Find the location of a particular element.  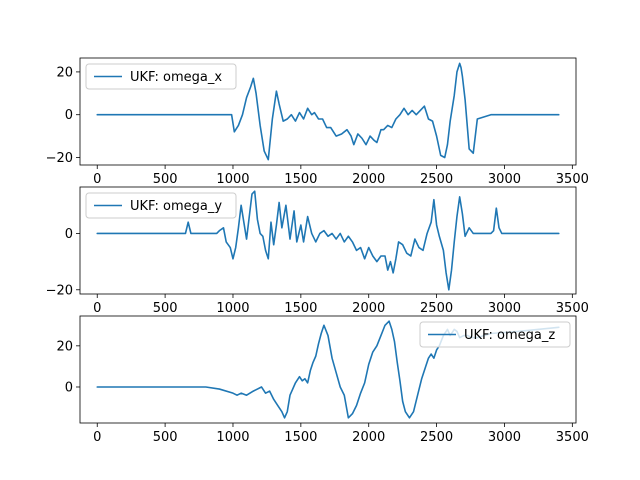

legend-label: UKF: omega_y is located at coordinates (176, 206).